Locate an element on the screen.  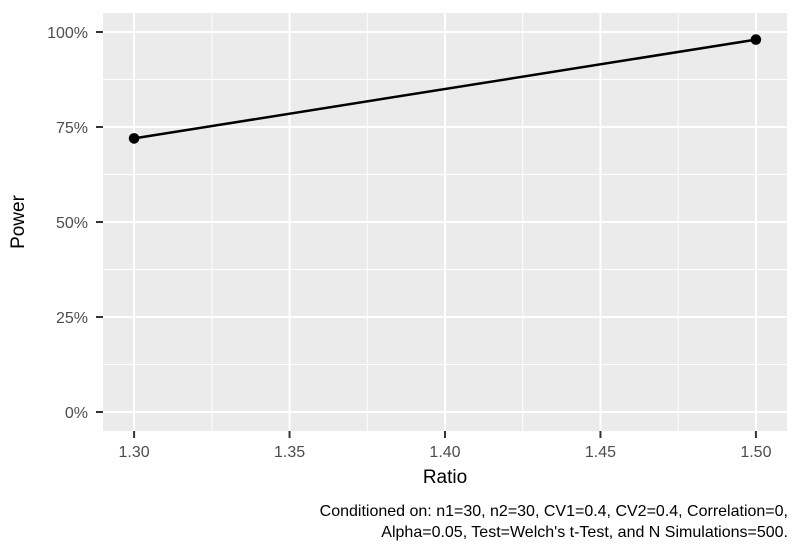
y-tick-label: 75% is located at coordinates (72, 128).